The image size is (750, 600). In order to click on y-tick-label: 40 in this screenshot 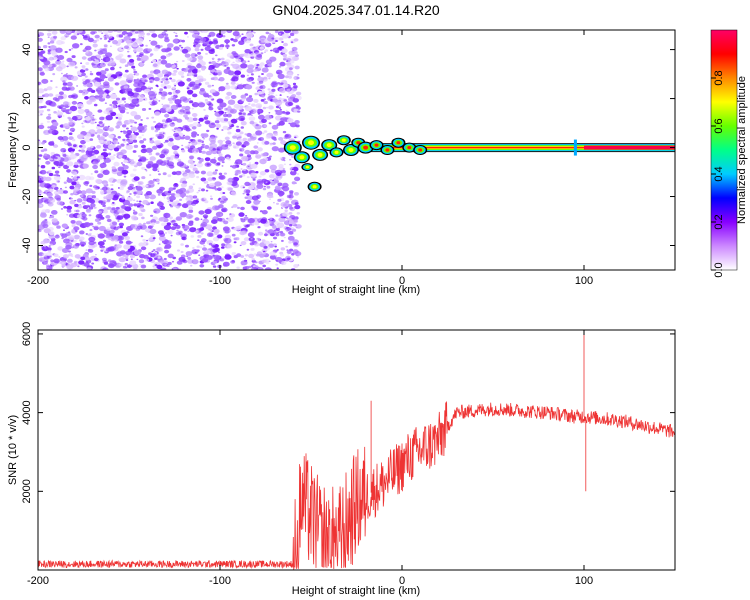, I will do `click(27, 49)`.